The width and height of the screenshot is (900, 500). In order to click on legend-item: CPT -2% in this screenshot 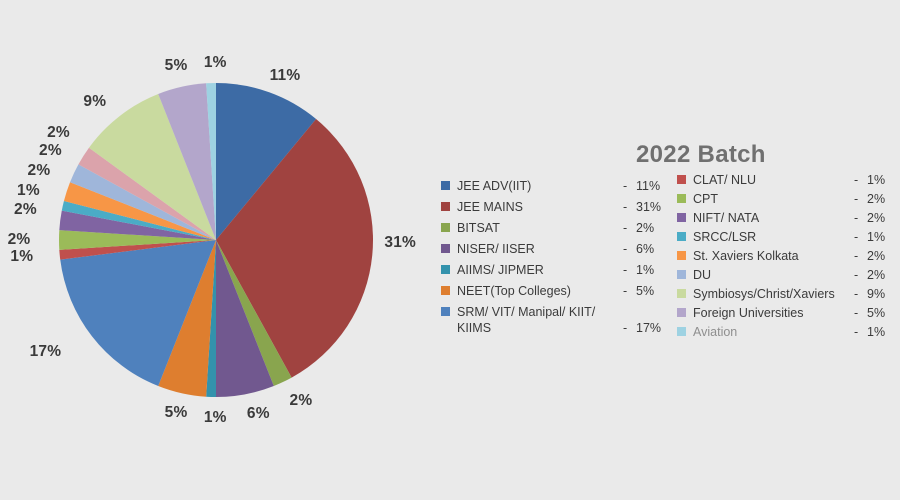, I will do `click(787, 199)`.